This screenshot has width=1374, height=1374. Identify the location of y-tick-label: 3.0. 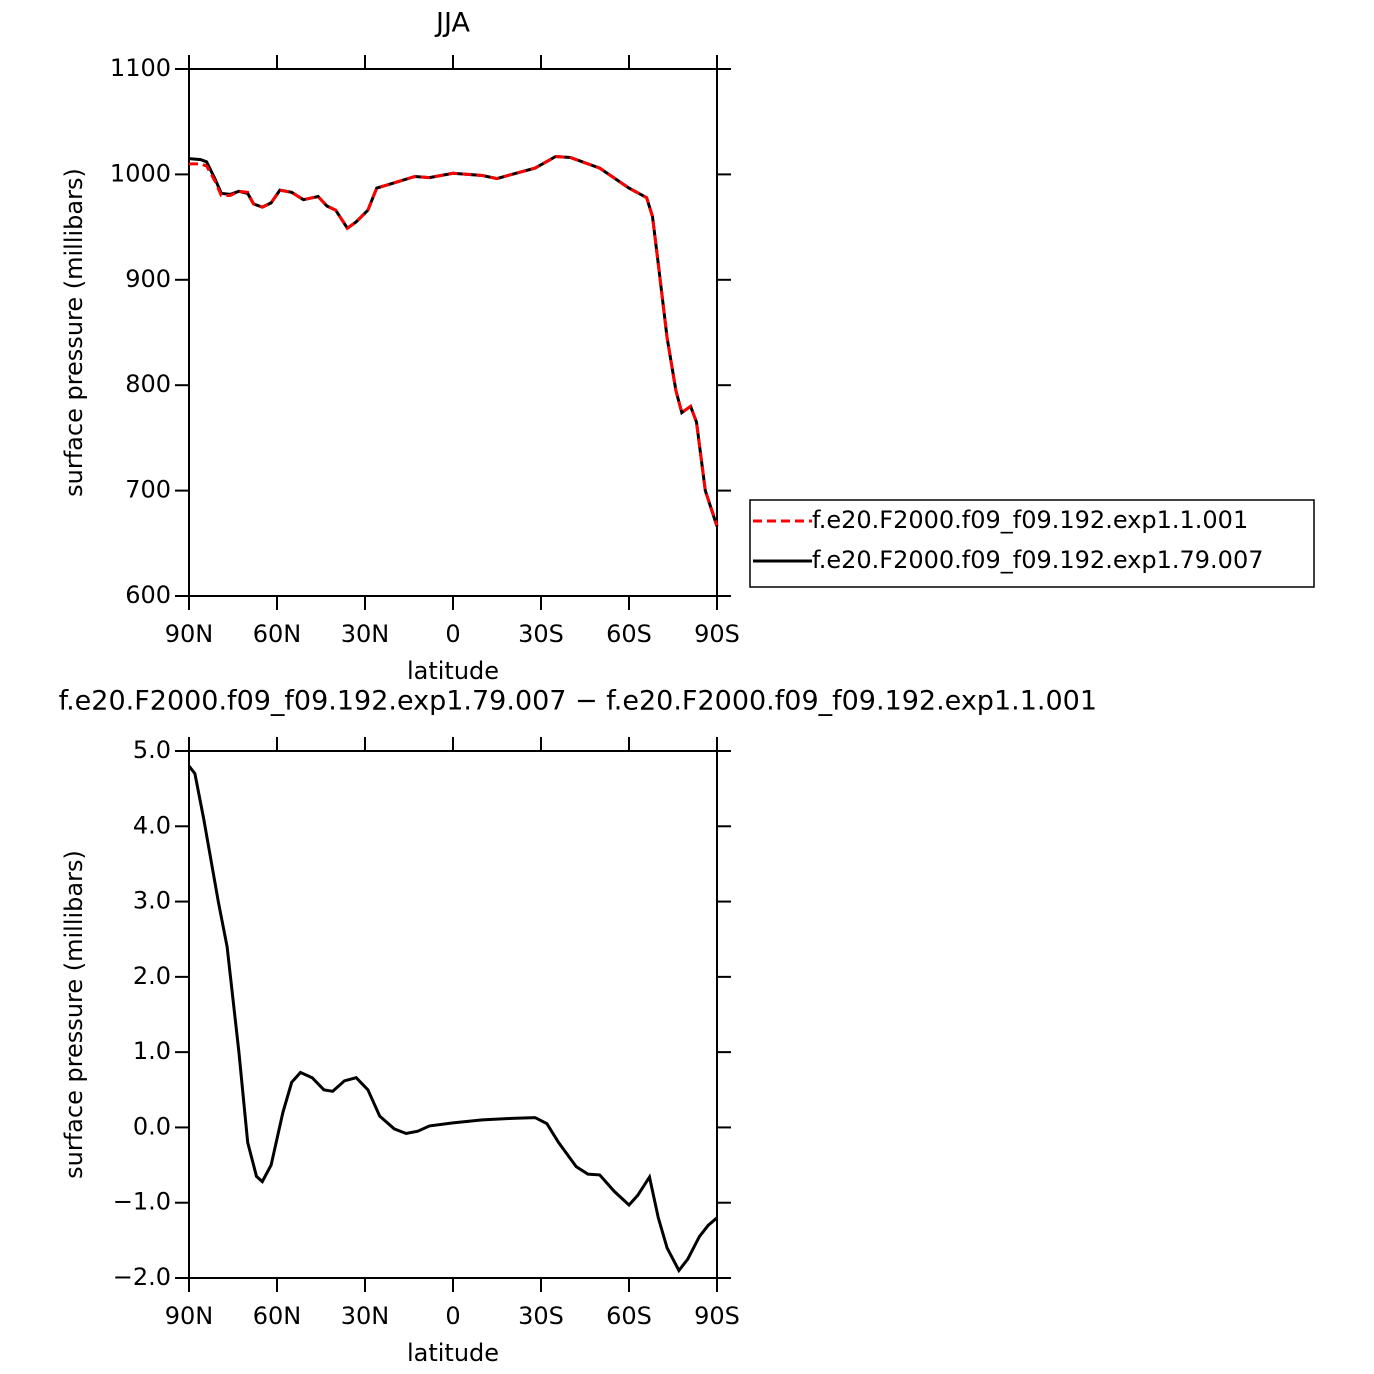
(152, 901).